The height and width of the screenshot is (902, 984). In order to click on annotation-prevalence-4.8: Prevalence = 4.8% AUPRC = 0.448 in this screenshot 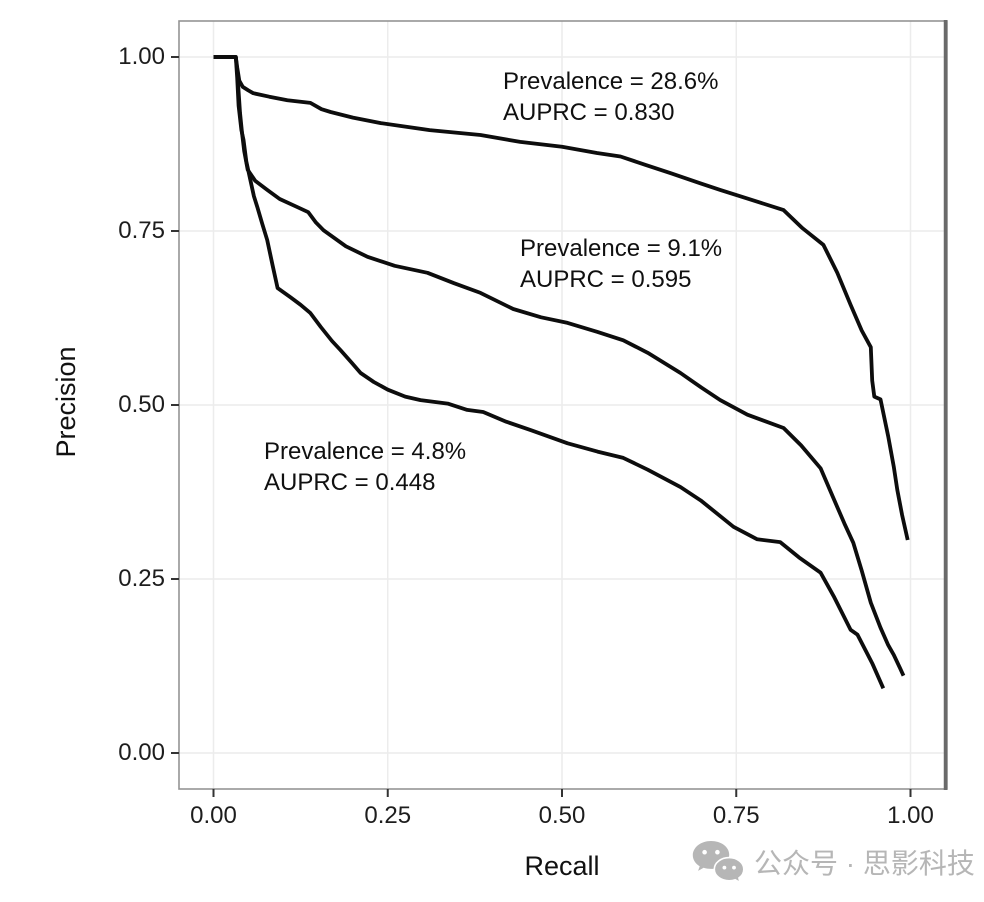, I will do `click(365, 467)`.